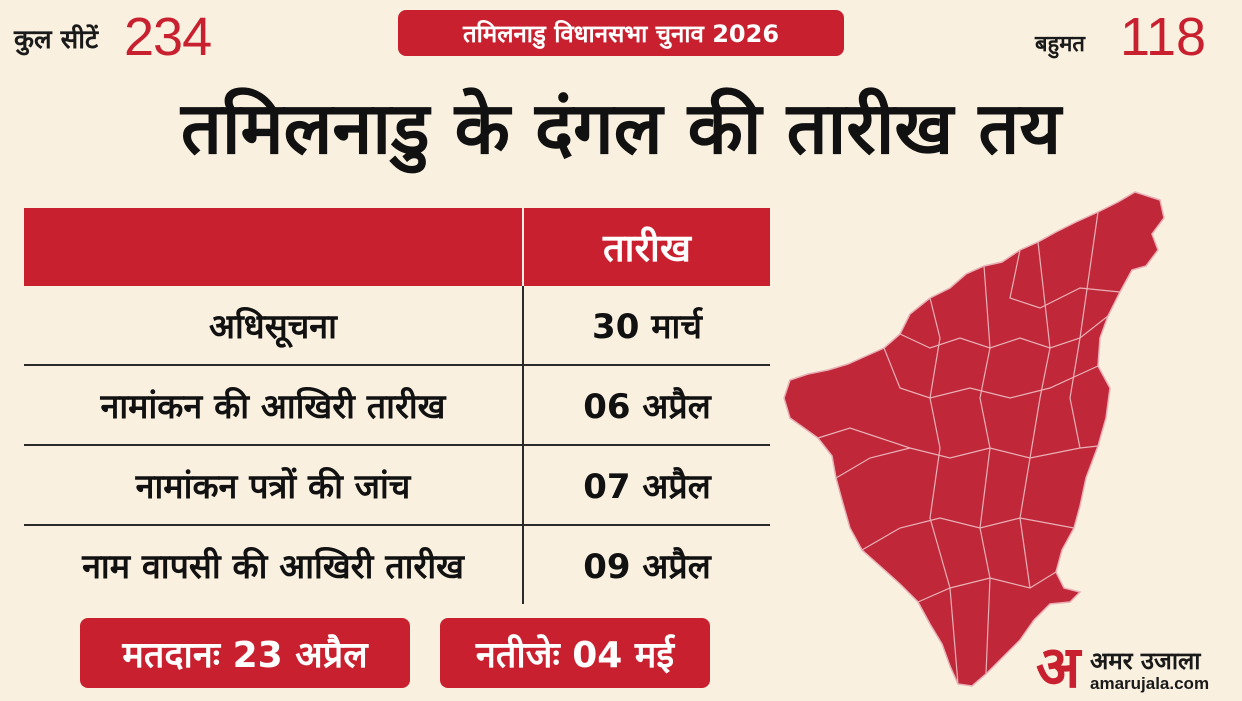 Image resolution: width=1242 pixels, height=701 pixels. What do you see at coordinates (647, 327) in the screenshot?
I see `date-cell: 30 मार्च` at bounding box center [647, 327].